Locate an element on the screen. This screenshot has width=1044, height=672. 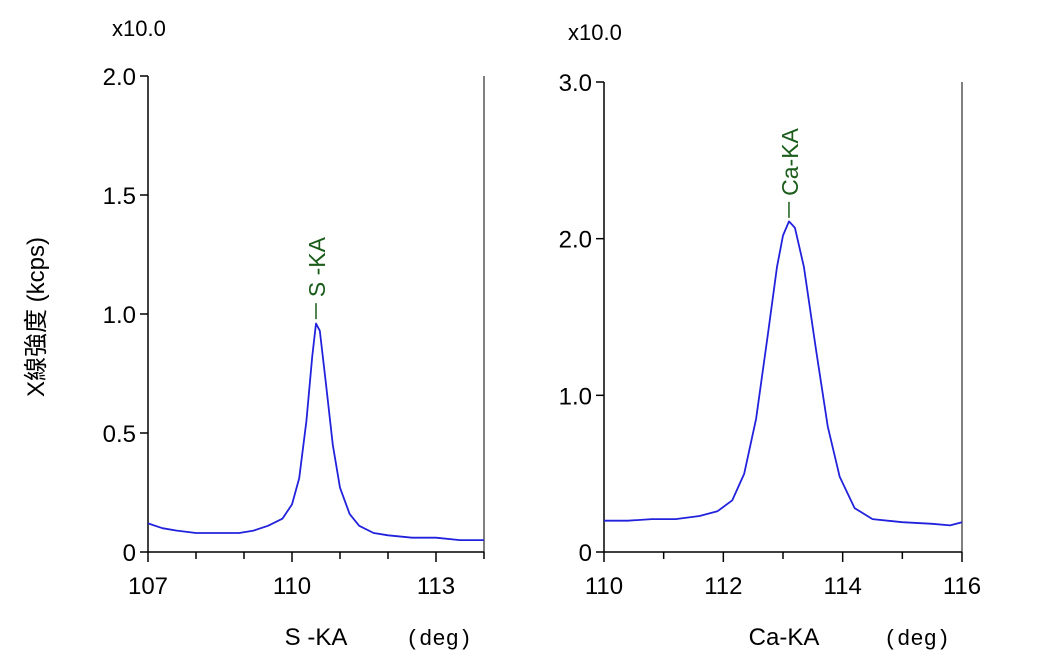
x-axis-label: Ca-KA is located at coordinates (784, 637).